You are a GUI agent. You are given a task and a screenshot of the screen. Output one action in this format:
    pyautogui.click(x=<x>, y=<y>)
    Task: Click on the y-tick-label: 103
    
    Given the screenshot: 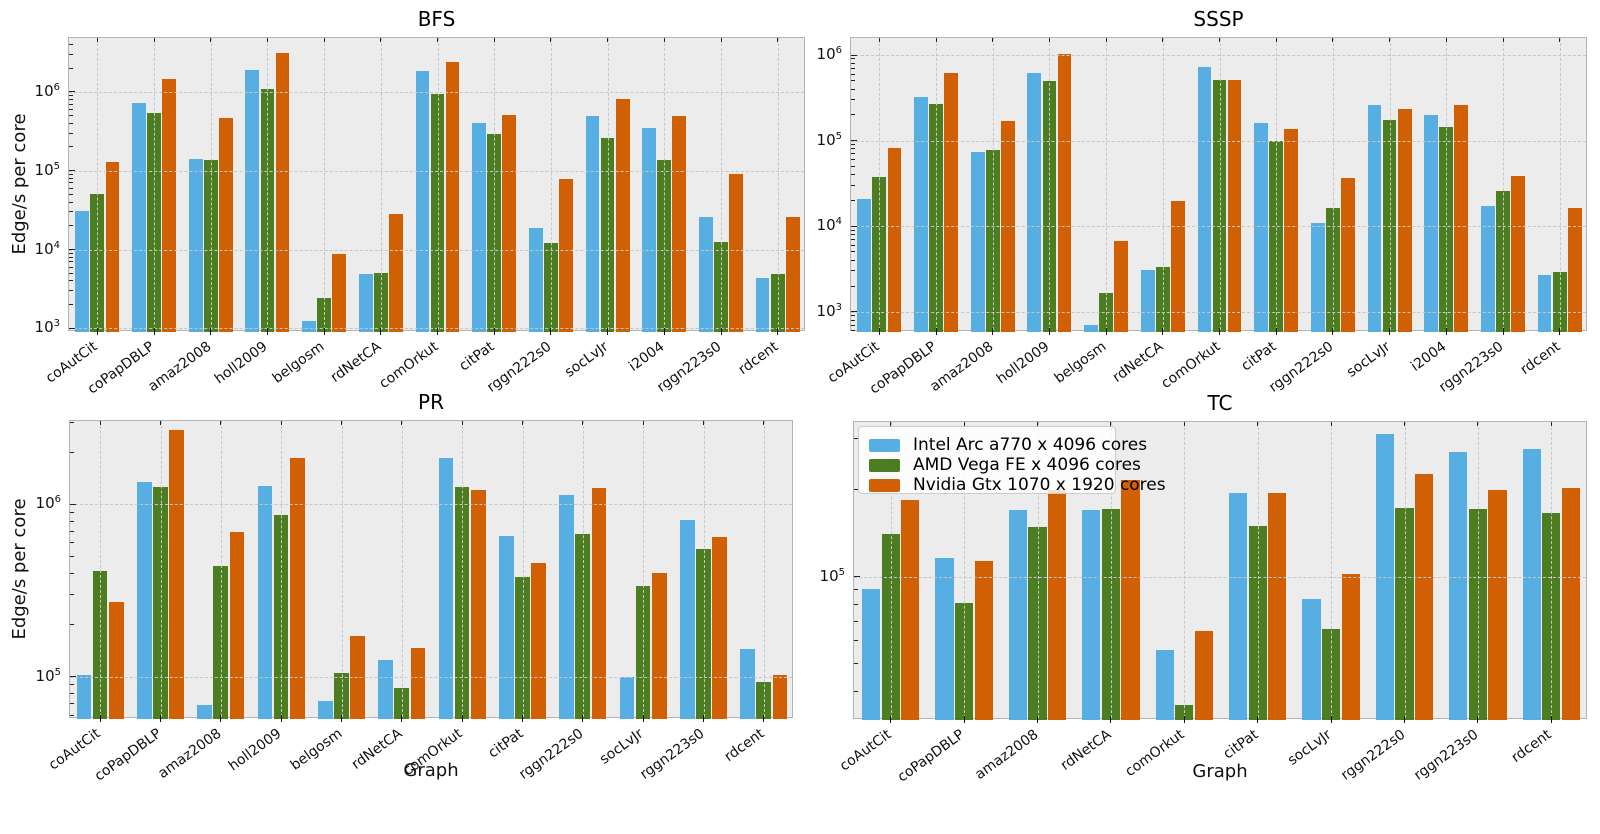 What is the action you would take?
    pyautogui.click(x=47, y=327)
    